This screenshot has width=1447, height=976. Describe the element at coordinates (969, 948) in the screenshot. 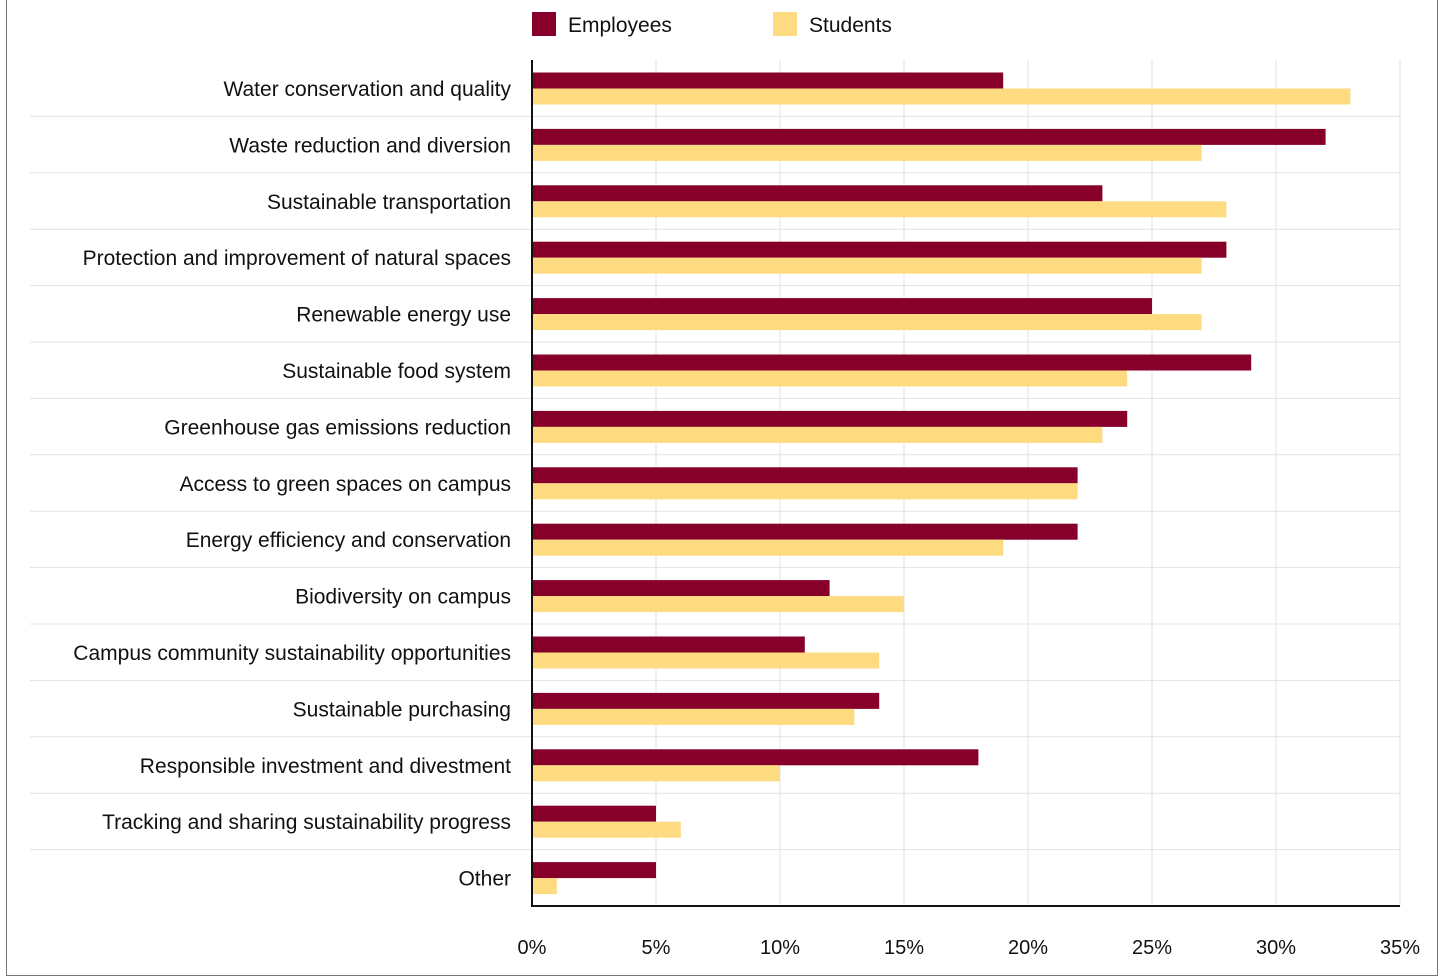

I see `x-tick-labels: 0% 5% 10% 15% 20% 25% 30% 35%` at that location.